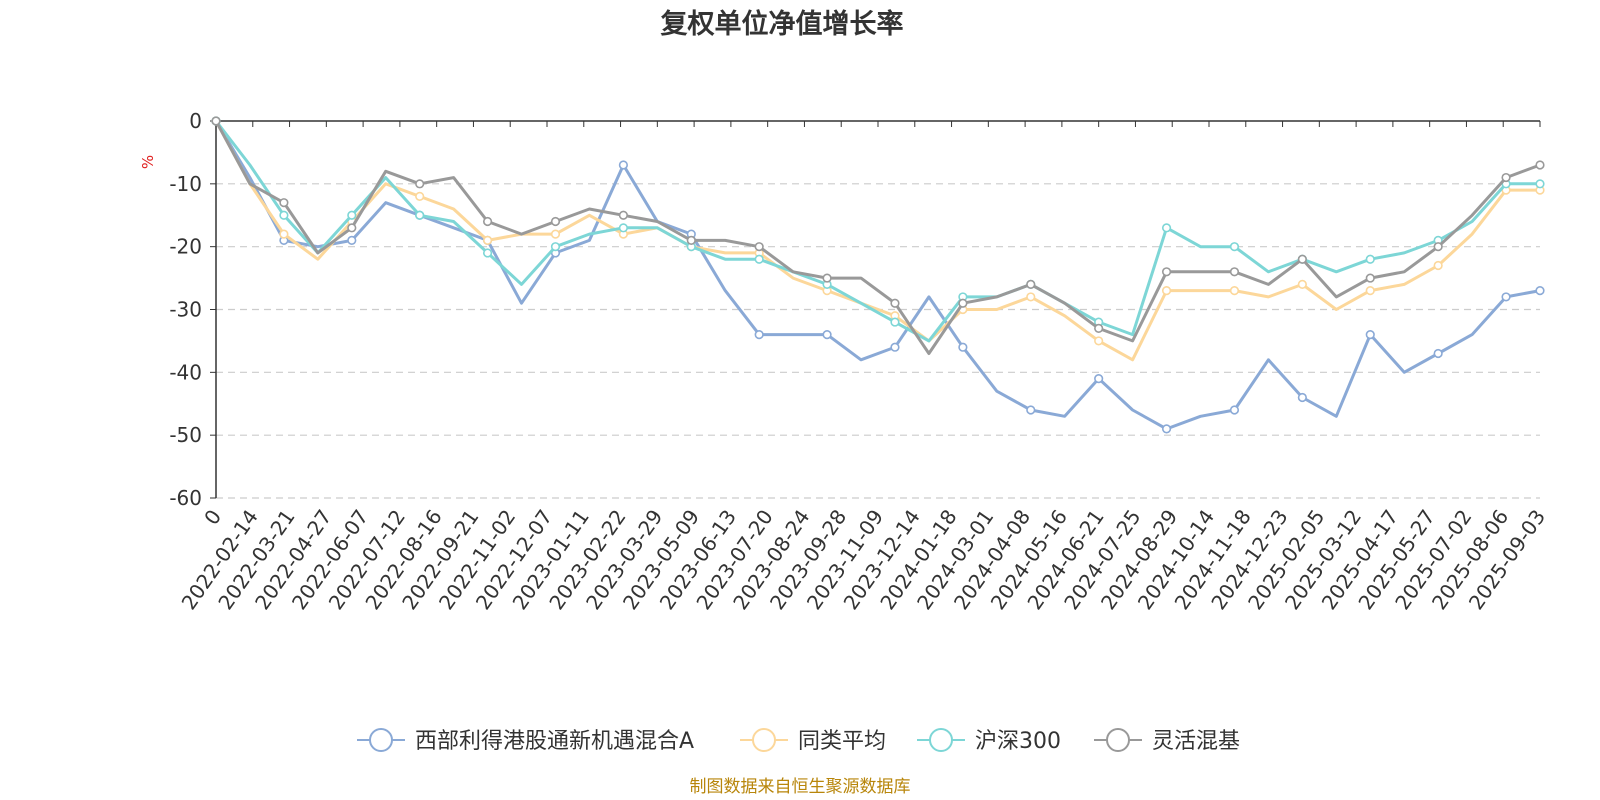 This screenshot has width=1600, height=800. I want to click on source-note: 制图数据来自恒生聚源数据库, so click(800, 787).